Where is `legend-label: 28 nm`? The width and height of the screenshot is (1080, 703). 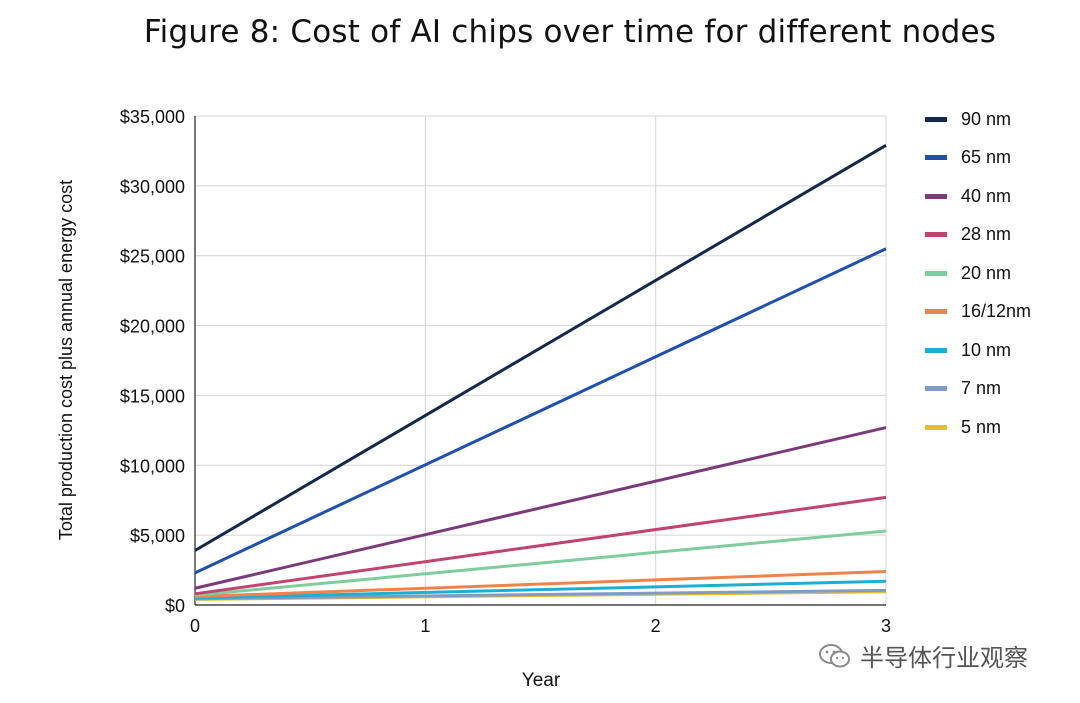
legend-label: 28 nm is located at coordinates (986, 234).